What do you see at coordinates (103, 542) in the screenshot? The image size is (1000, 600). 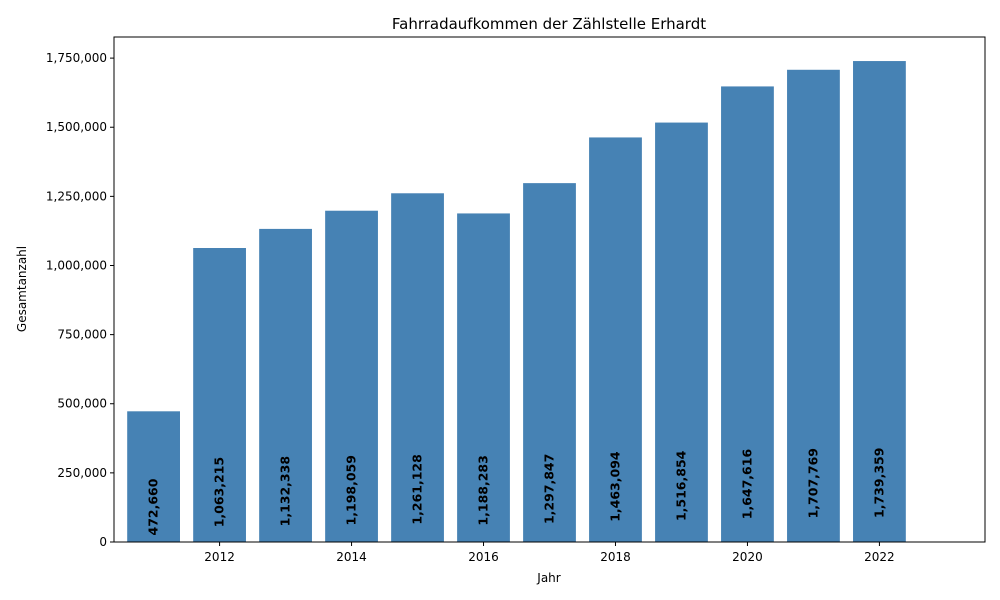 I see `y-tick-label: 0` at bounding box center [103, 542].